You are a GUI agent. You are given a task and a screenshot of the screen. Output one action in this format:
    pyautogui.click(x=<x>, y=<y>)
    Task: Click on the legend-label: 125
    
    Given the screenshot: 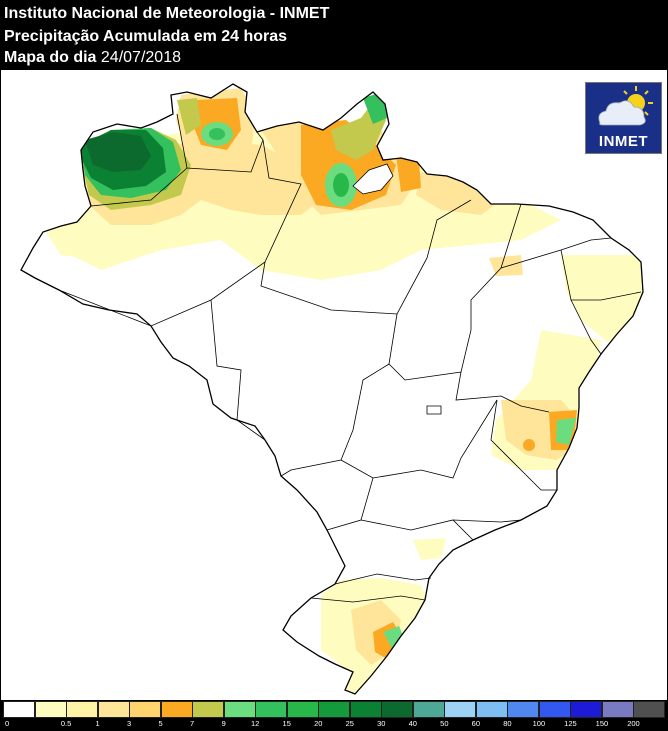 What is the action you would take?
    pyautogui.click(x=570, y=723)
    